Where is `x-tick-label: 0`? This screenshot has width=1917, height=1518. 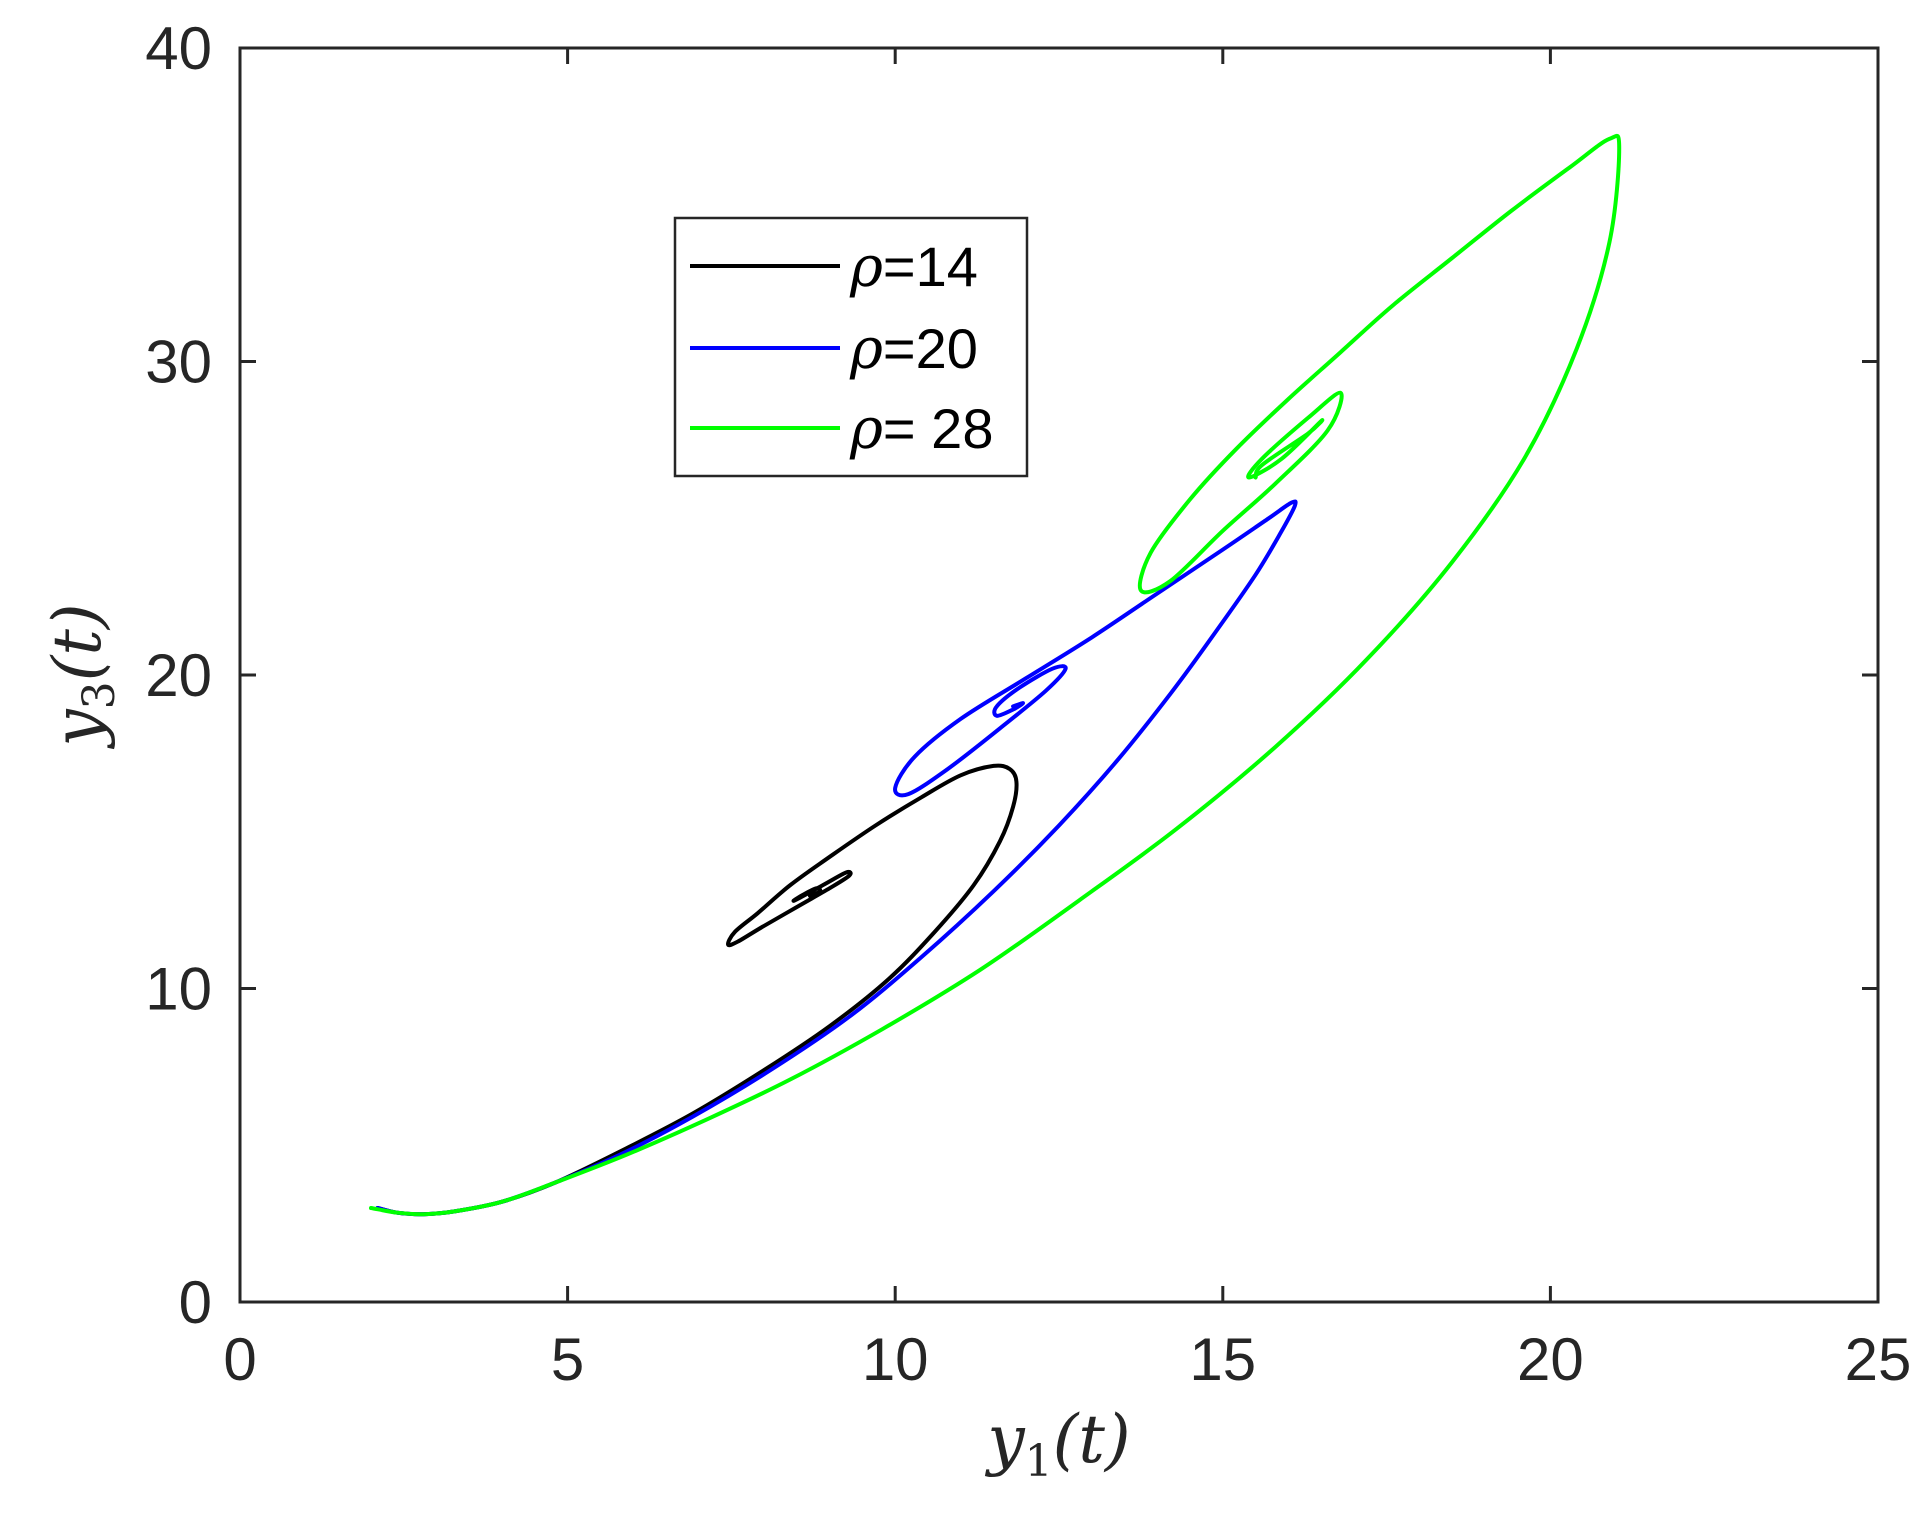
x-tick-label: 0 is located at coordinates (239, 1359).